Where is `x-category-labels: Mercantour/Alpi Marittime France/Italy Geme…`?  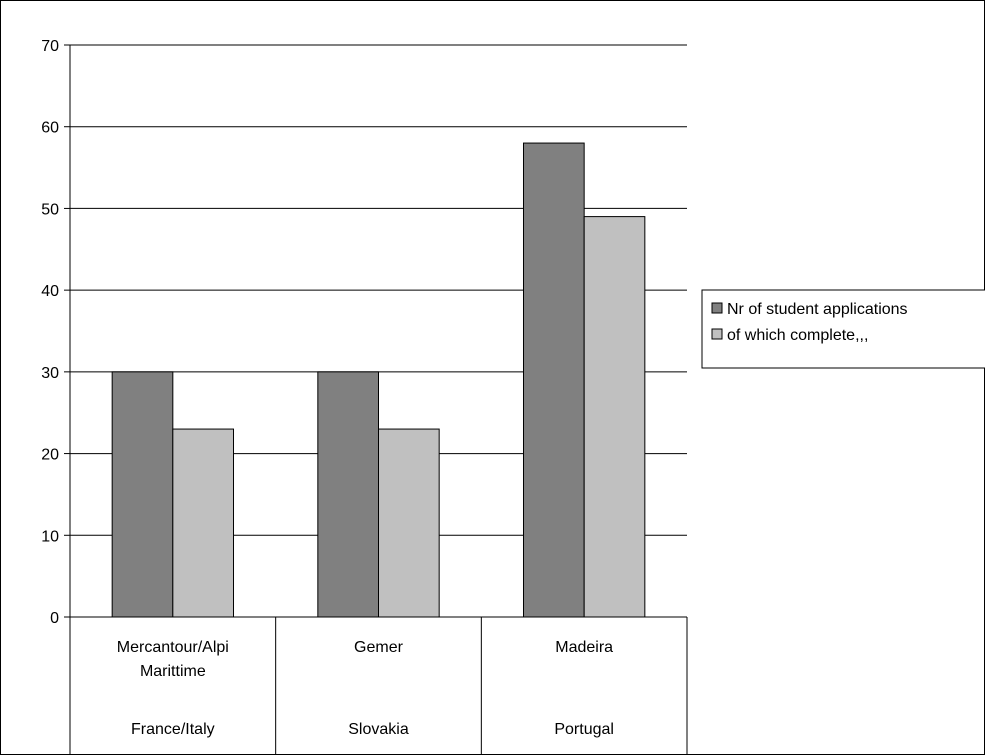
x-category-labels: Mercantour/Alpi Marittime France/Italy Geme… is located at coordinates (365, 688).